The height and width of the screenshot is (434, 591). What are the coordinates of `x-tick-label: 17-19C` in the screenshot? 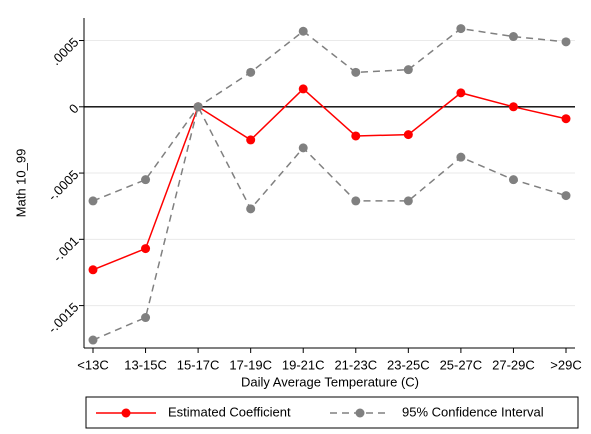 It's located at (250, 364).